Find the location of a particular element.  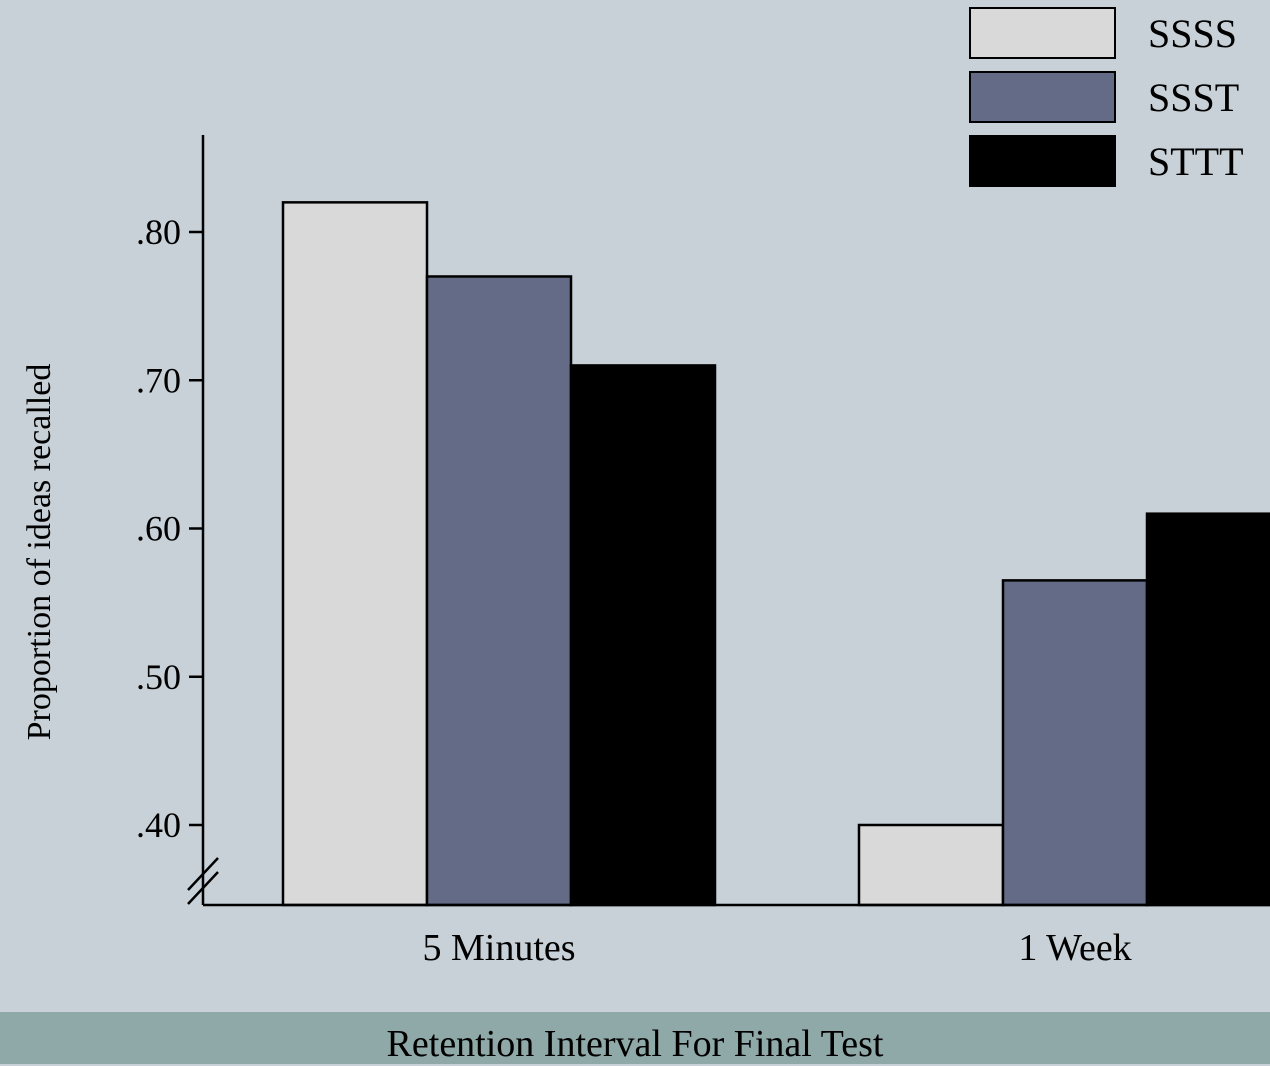

legend-label-ssst: SSST is located at coordinates (1193, 97).